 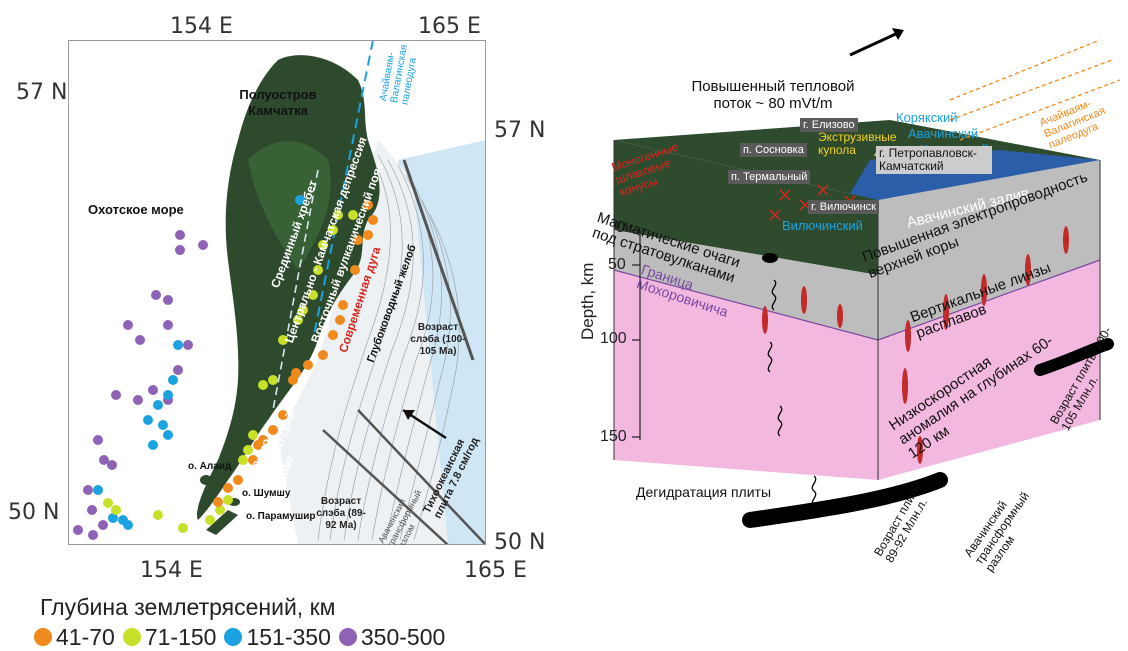 What do you see at coordinates (403, 636) in the screenshot?
I see `legend-label: 350-500` at bounding box center [403, 636].